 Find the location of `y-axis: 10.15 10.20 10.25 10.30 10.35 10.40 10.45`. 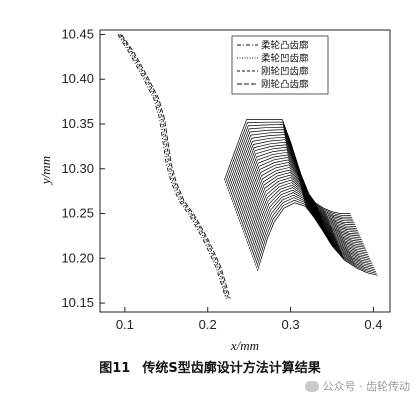

y-axis: 10.15 10.20 10.25 10.30 10.35 10.40 10.45 is located at coordinates (83, 168).